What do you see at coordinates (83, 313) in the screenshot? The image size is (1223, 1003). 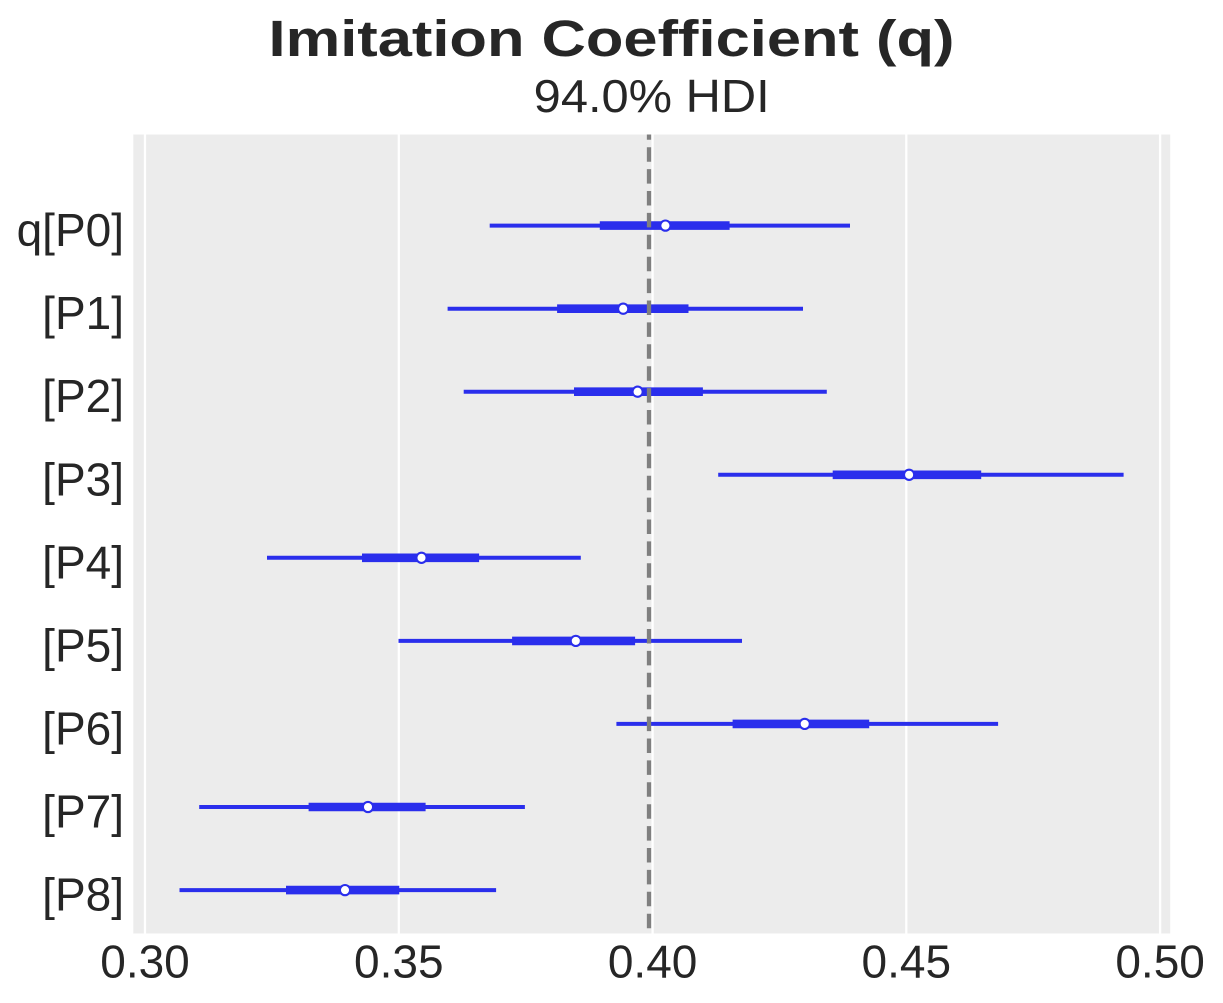 I see `svg-text: [P1]` at bounding box center [83, 313].